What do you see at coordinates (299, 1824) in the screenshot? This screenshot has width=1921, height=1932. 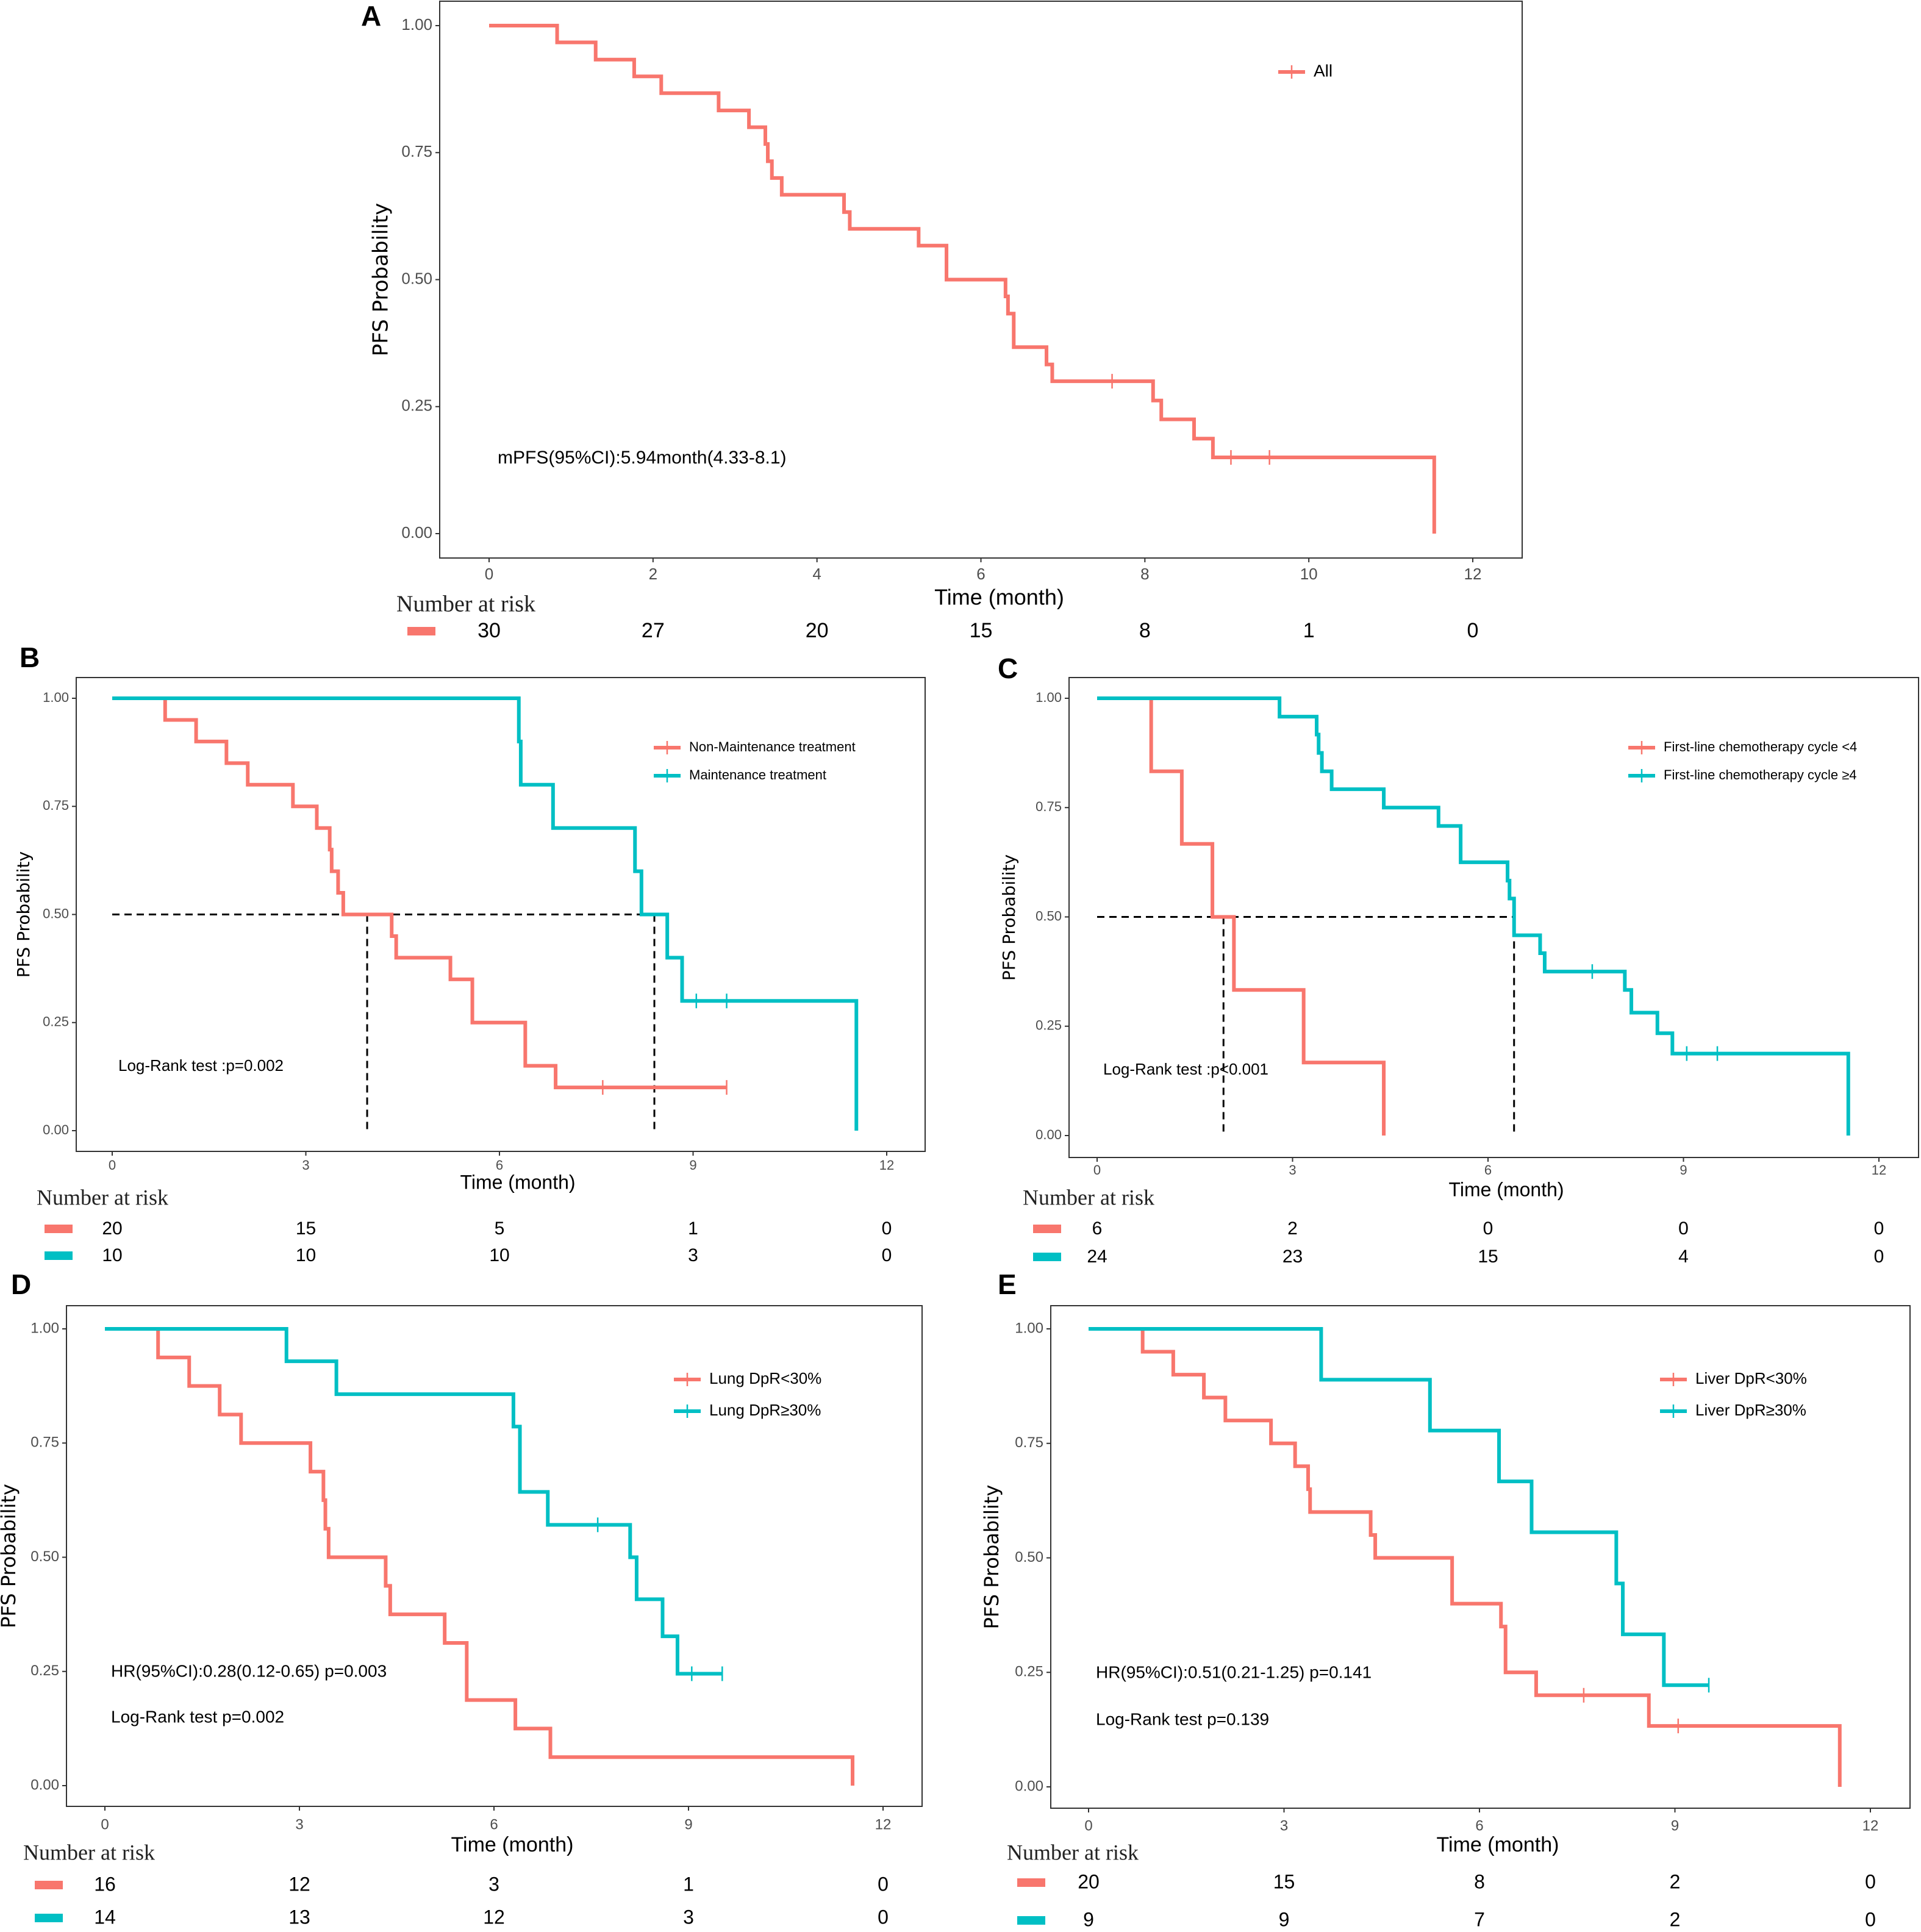 I see `x-tick-label: 3` at bounding box center [299, 1824].